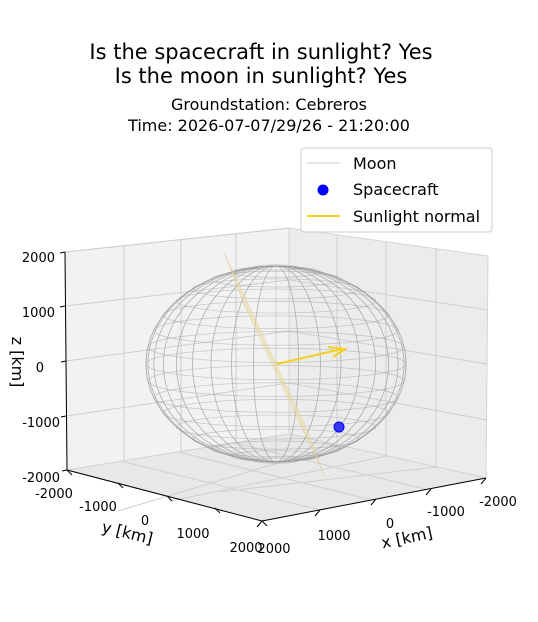  What do you see at coordinates (98, 507) in the screenshot?
I see `y-tick-label: -1000` at bounding box center [98, 507].